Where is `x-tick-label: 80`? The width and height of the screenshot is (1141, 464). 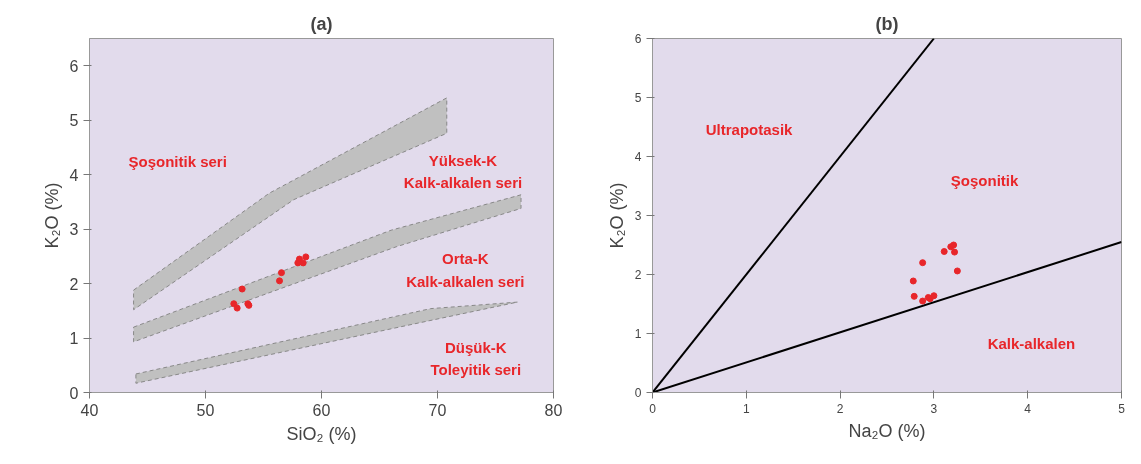
x-tick-label: 80 is located at coordinates (553, 410).